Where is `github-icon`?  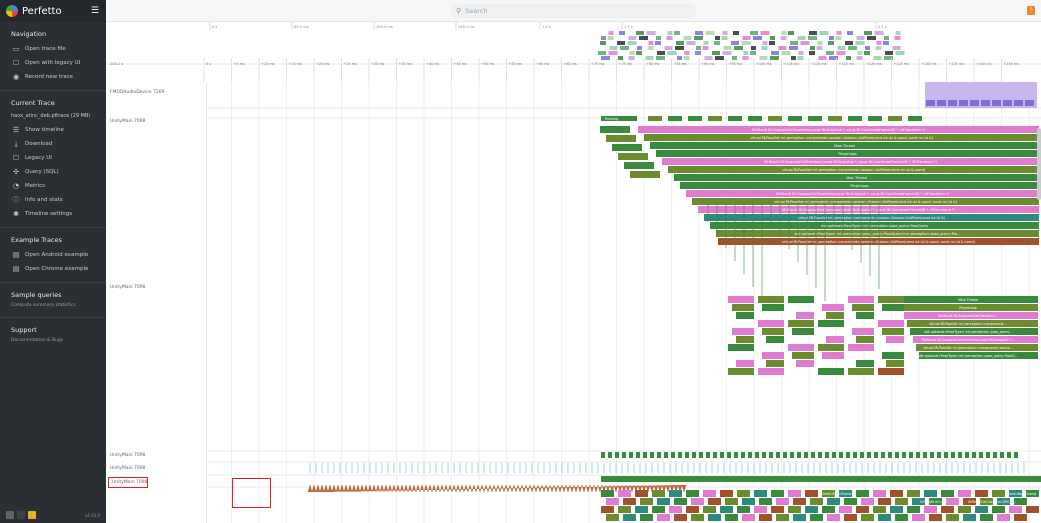
github-icon is located at coordinates (10, 515).